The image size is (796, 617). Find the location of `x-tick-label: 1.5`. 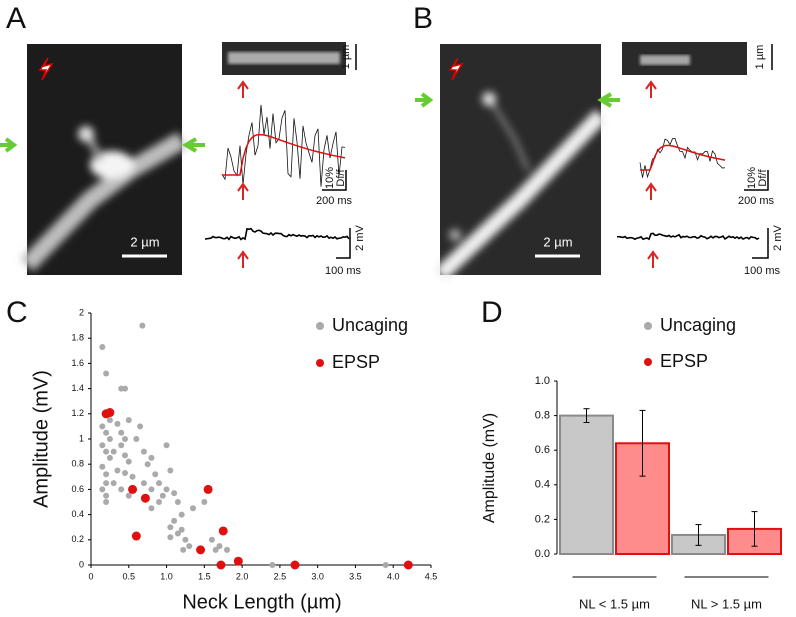

x-tick-label: 1.5 is located at coordinates (204, 576).